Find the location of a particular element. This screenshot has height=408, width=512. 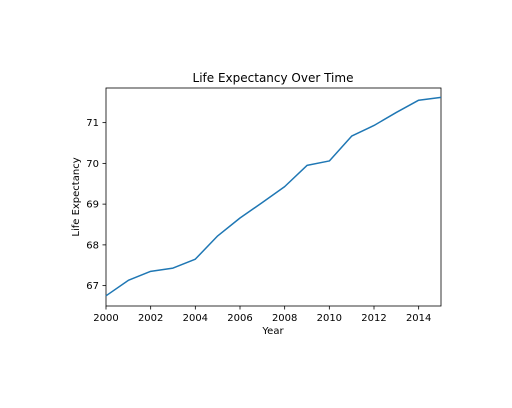

y-tick-label: 68 is located at coordinates (92, 245).